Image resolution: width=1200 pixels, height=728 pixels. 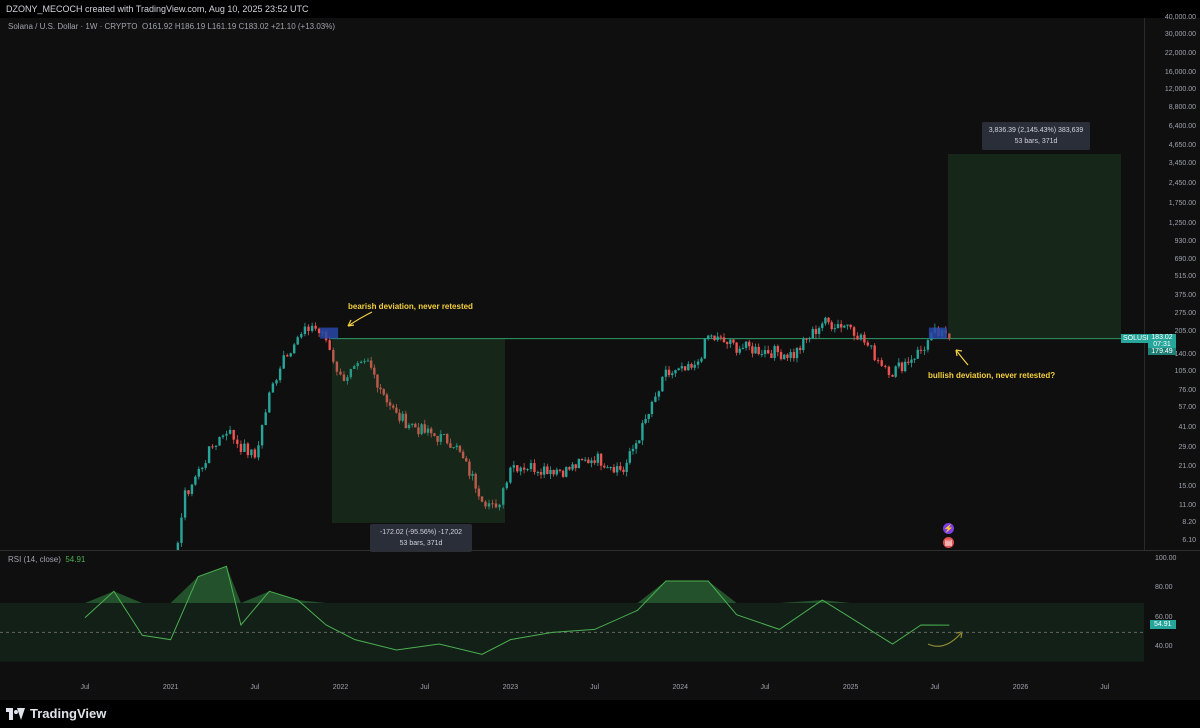 I want to click on rsi-line, so click(x=517, y=610).